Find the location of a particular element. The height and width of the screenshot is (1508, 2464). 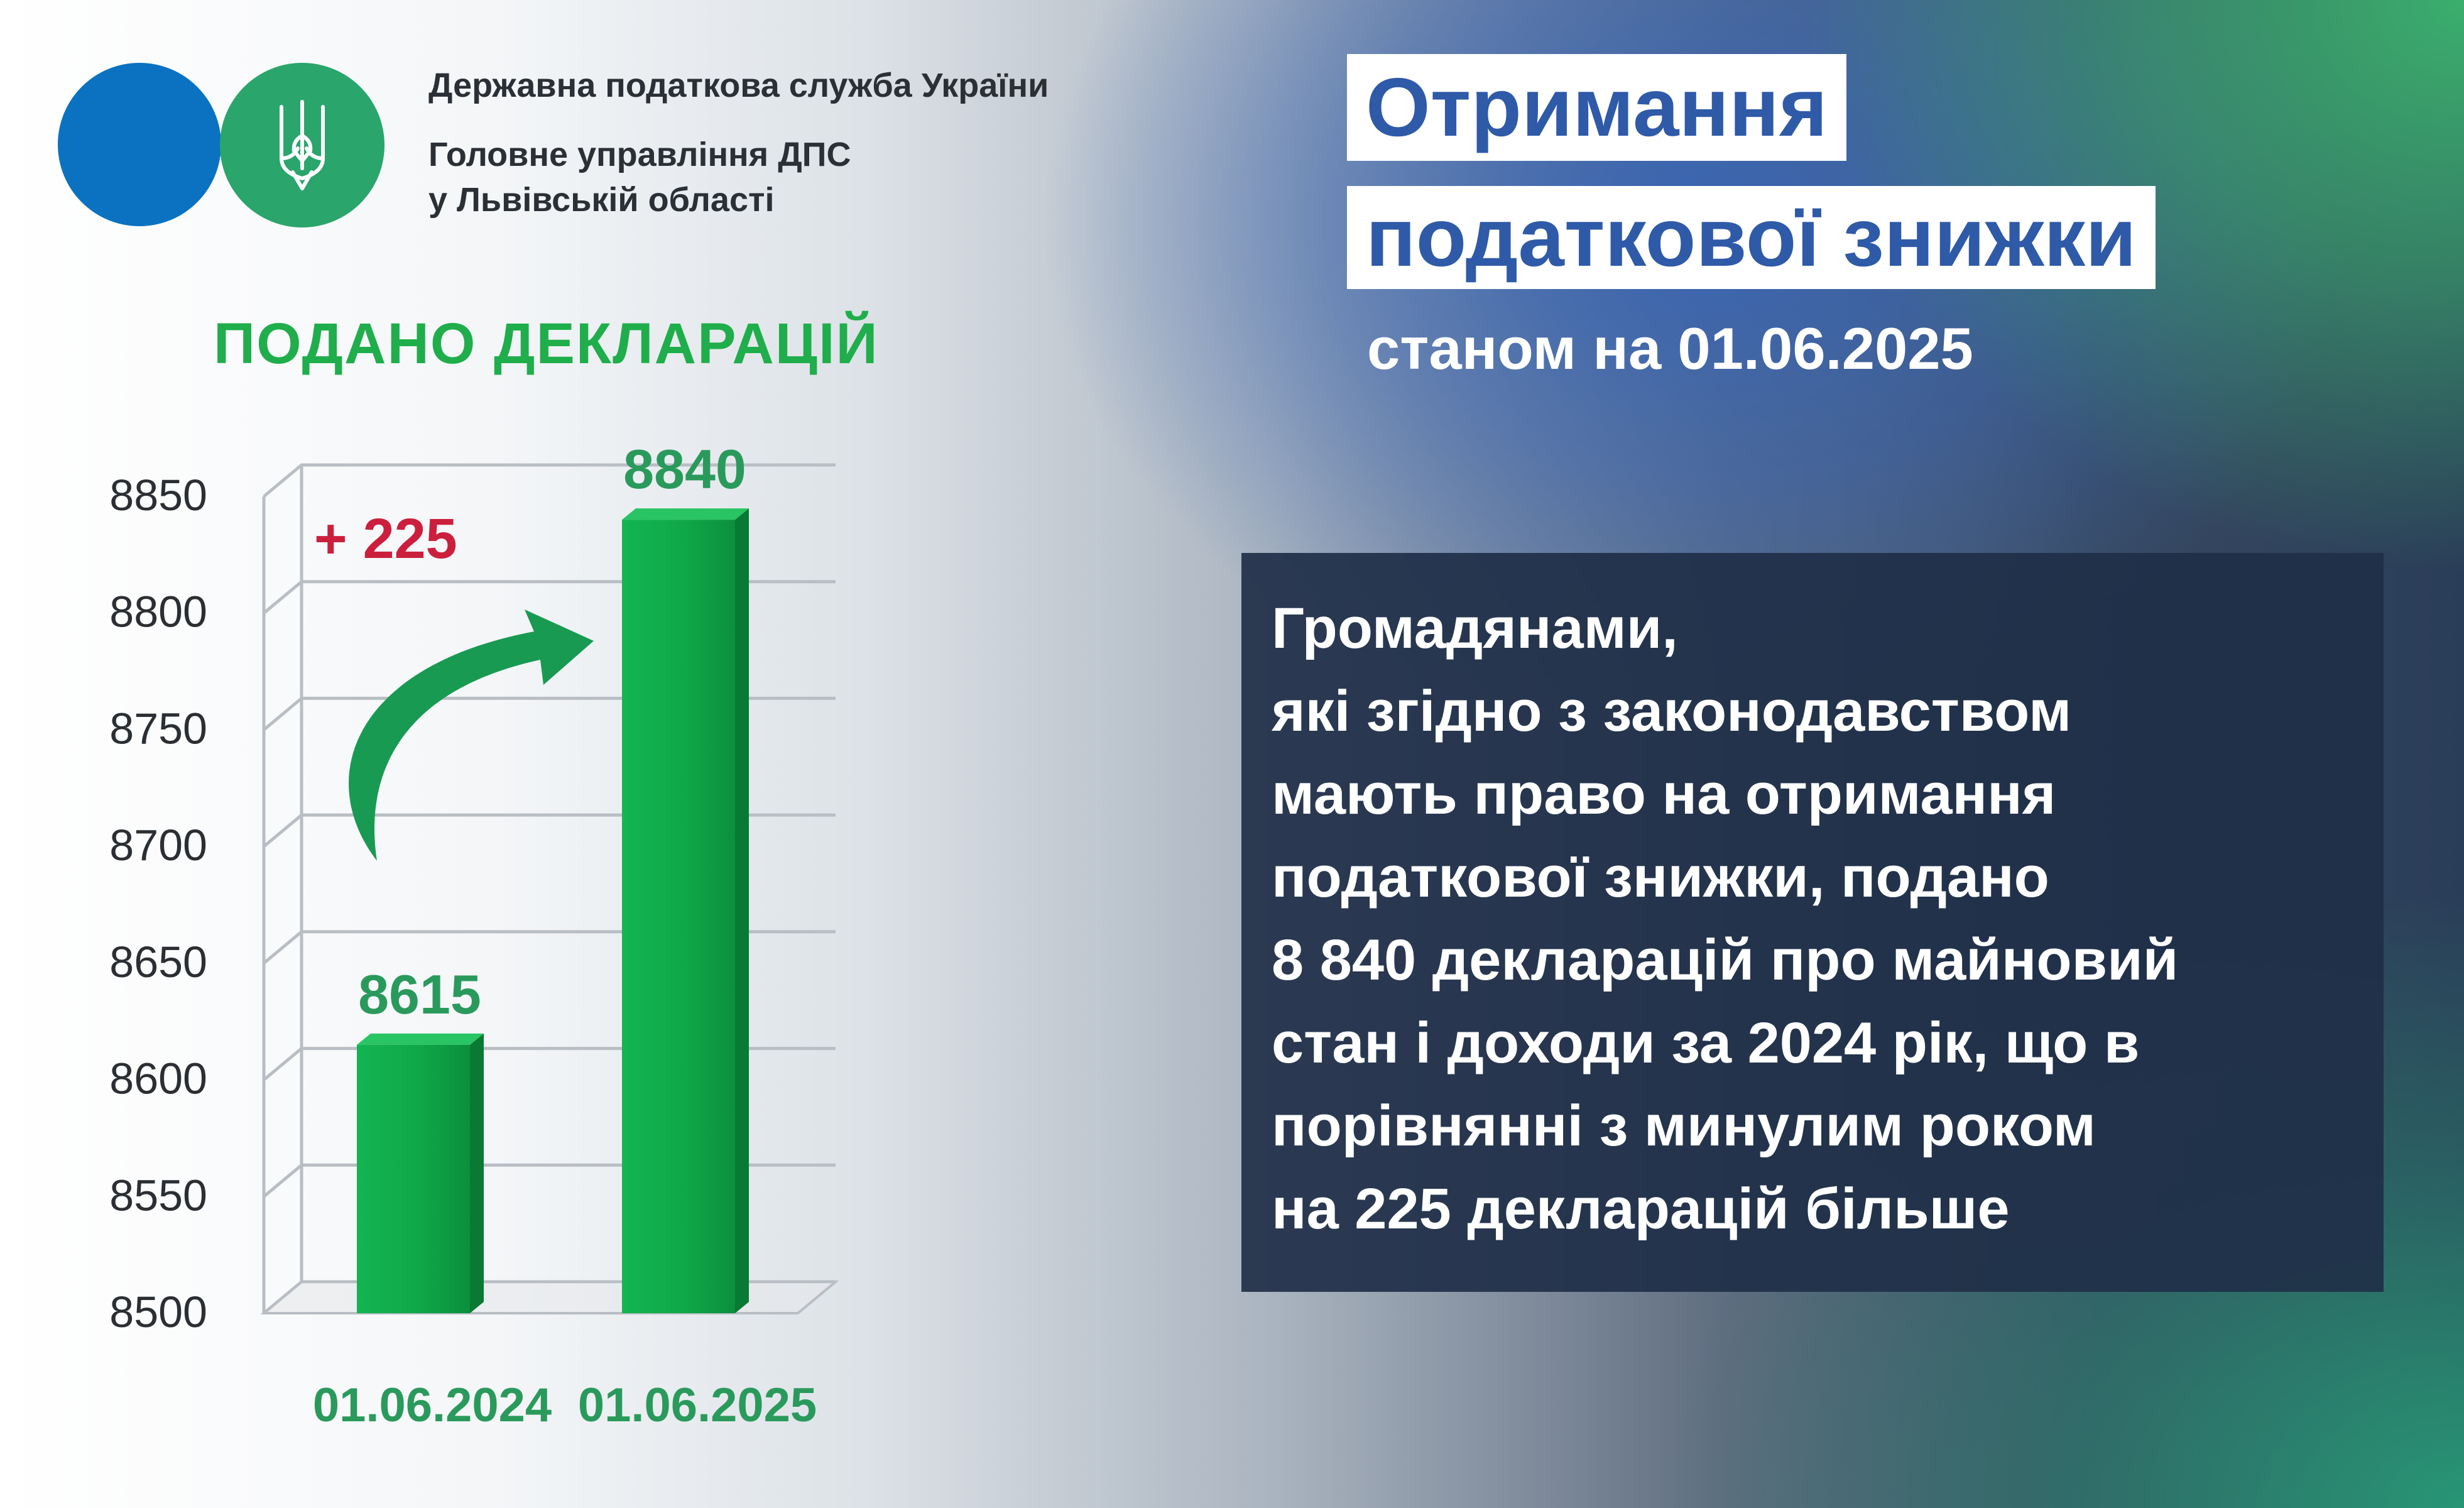

y-tick-label: 8850 is located at coordinates (158, 495).